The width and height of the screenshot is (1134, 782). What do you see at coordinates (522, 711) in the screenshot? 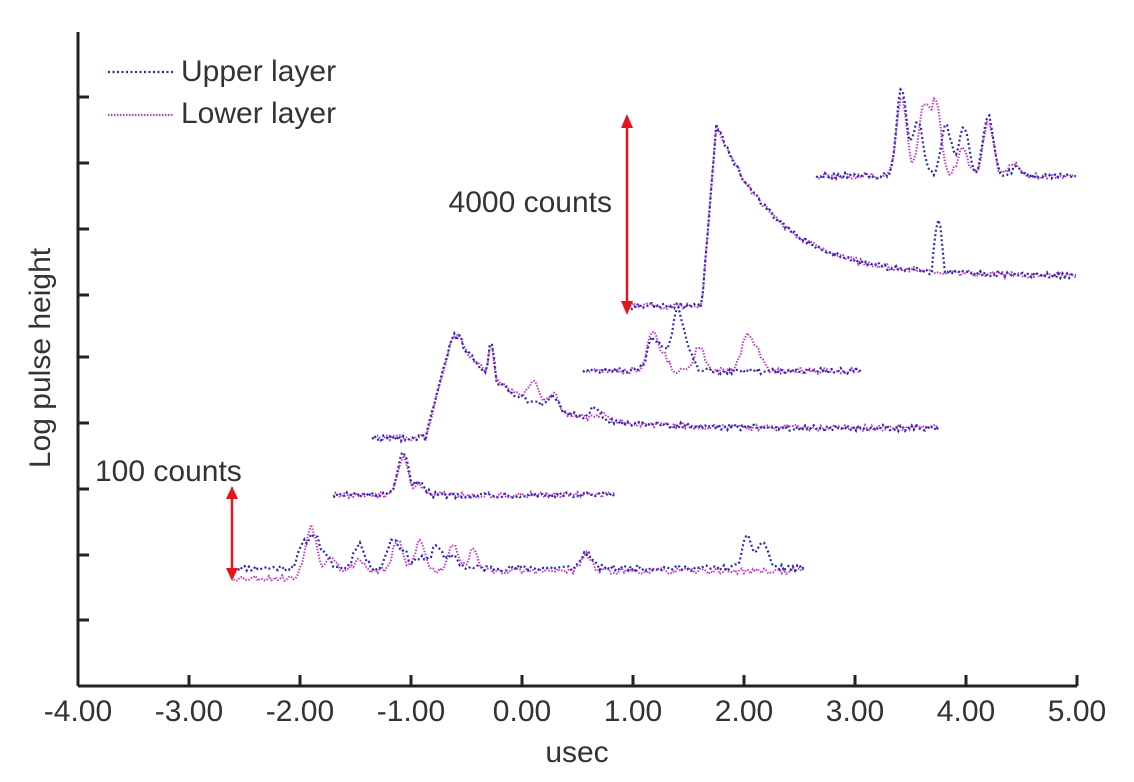
I see `x-tick-label: 0.00` at bounding box center [522, 711].